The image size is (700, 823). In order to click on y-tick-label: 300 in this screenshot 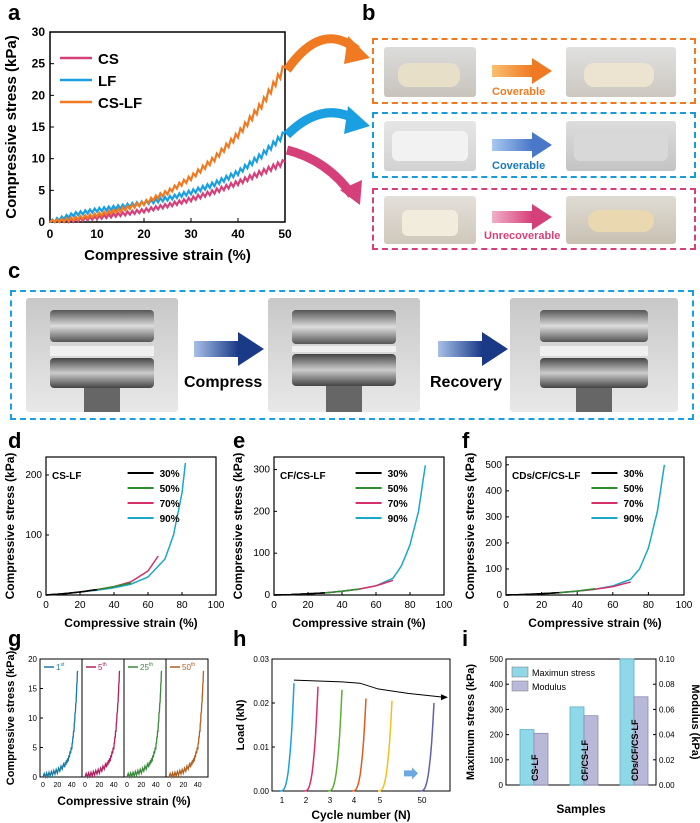, I will do `click(493, 517)`.